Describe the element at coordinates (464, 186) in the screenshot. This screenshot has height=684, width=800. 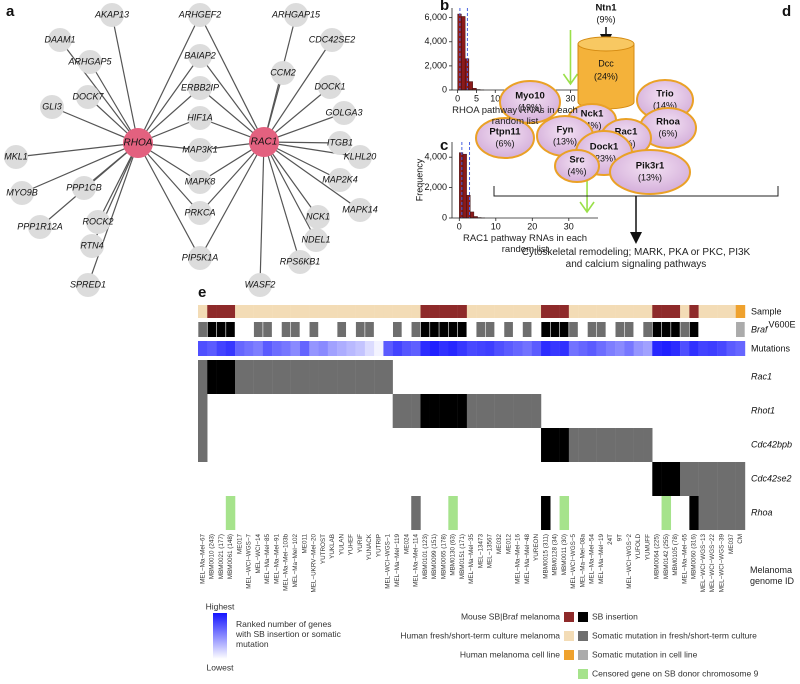
I see `histogram-bar` at that location.